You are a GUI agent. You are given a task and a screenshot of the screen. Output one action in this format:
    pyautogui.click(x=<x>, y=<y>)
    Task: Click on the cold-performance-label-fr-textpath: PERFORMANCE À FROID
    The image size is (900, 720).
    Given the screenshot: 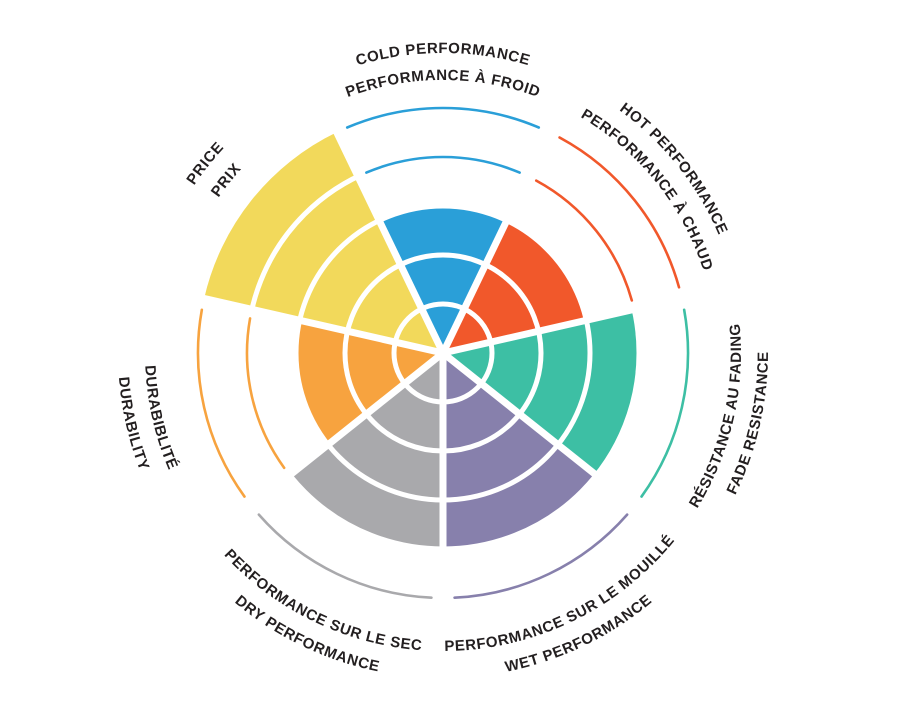 What is the action you would take?
    pyautogui.click(x=442, y=84)
    